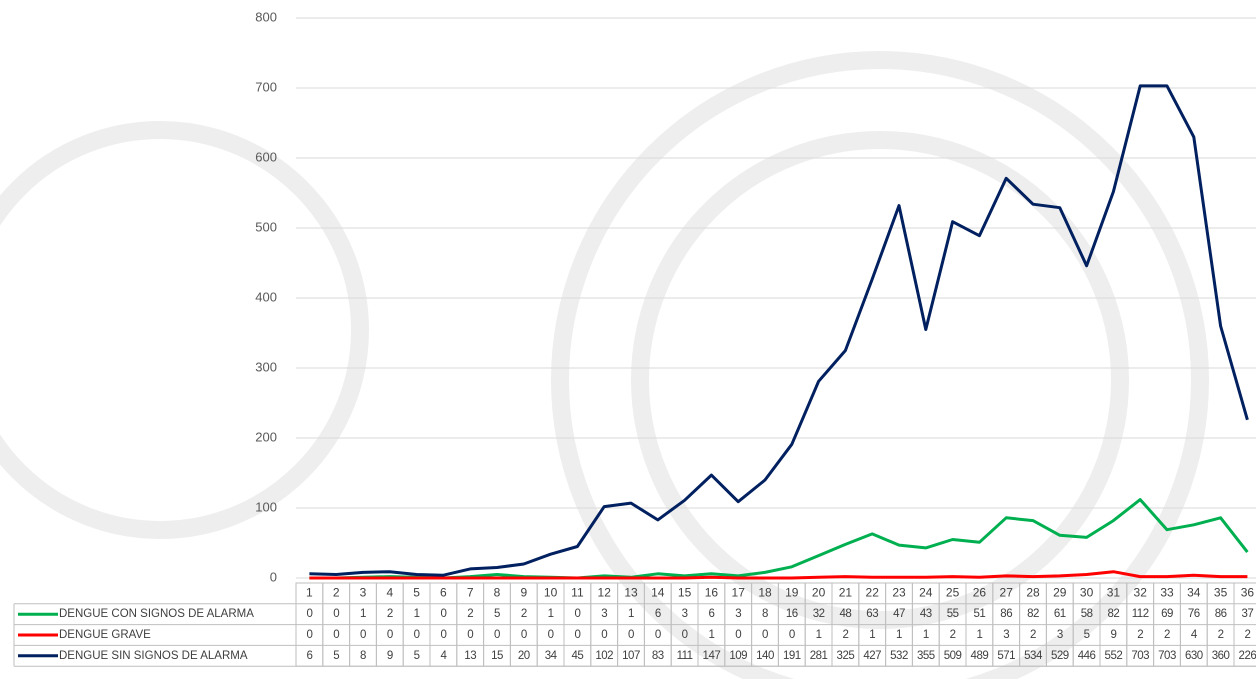 The width and height of the screenshot is (1256, 679). What do you see at coordinates (846, 614) in the screenshot?
I see `table-value: 48` at bounding box center [846, 614].